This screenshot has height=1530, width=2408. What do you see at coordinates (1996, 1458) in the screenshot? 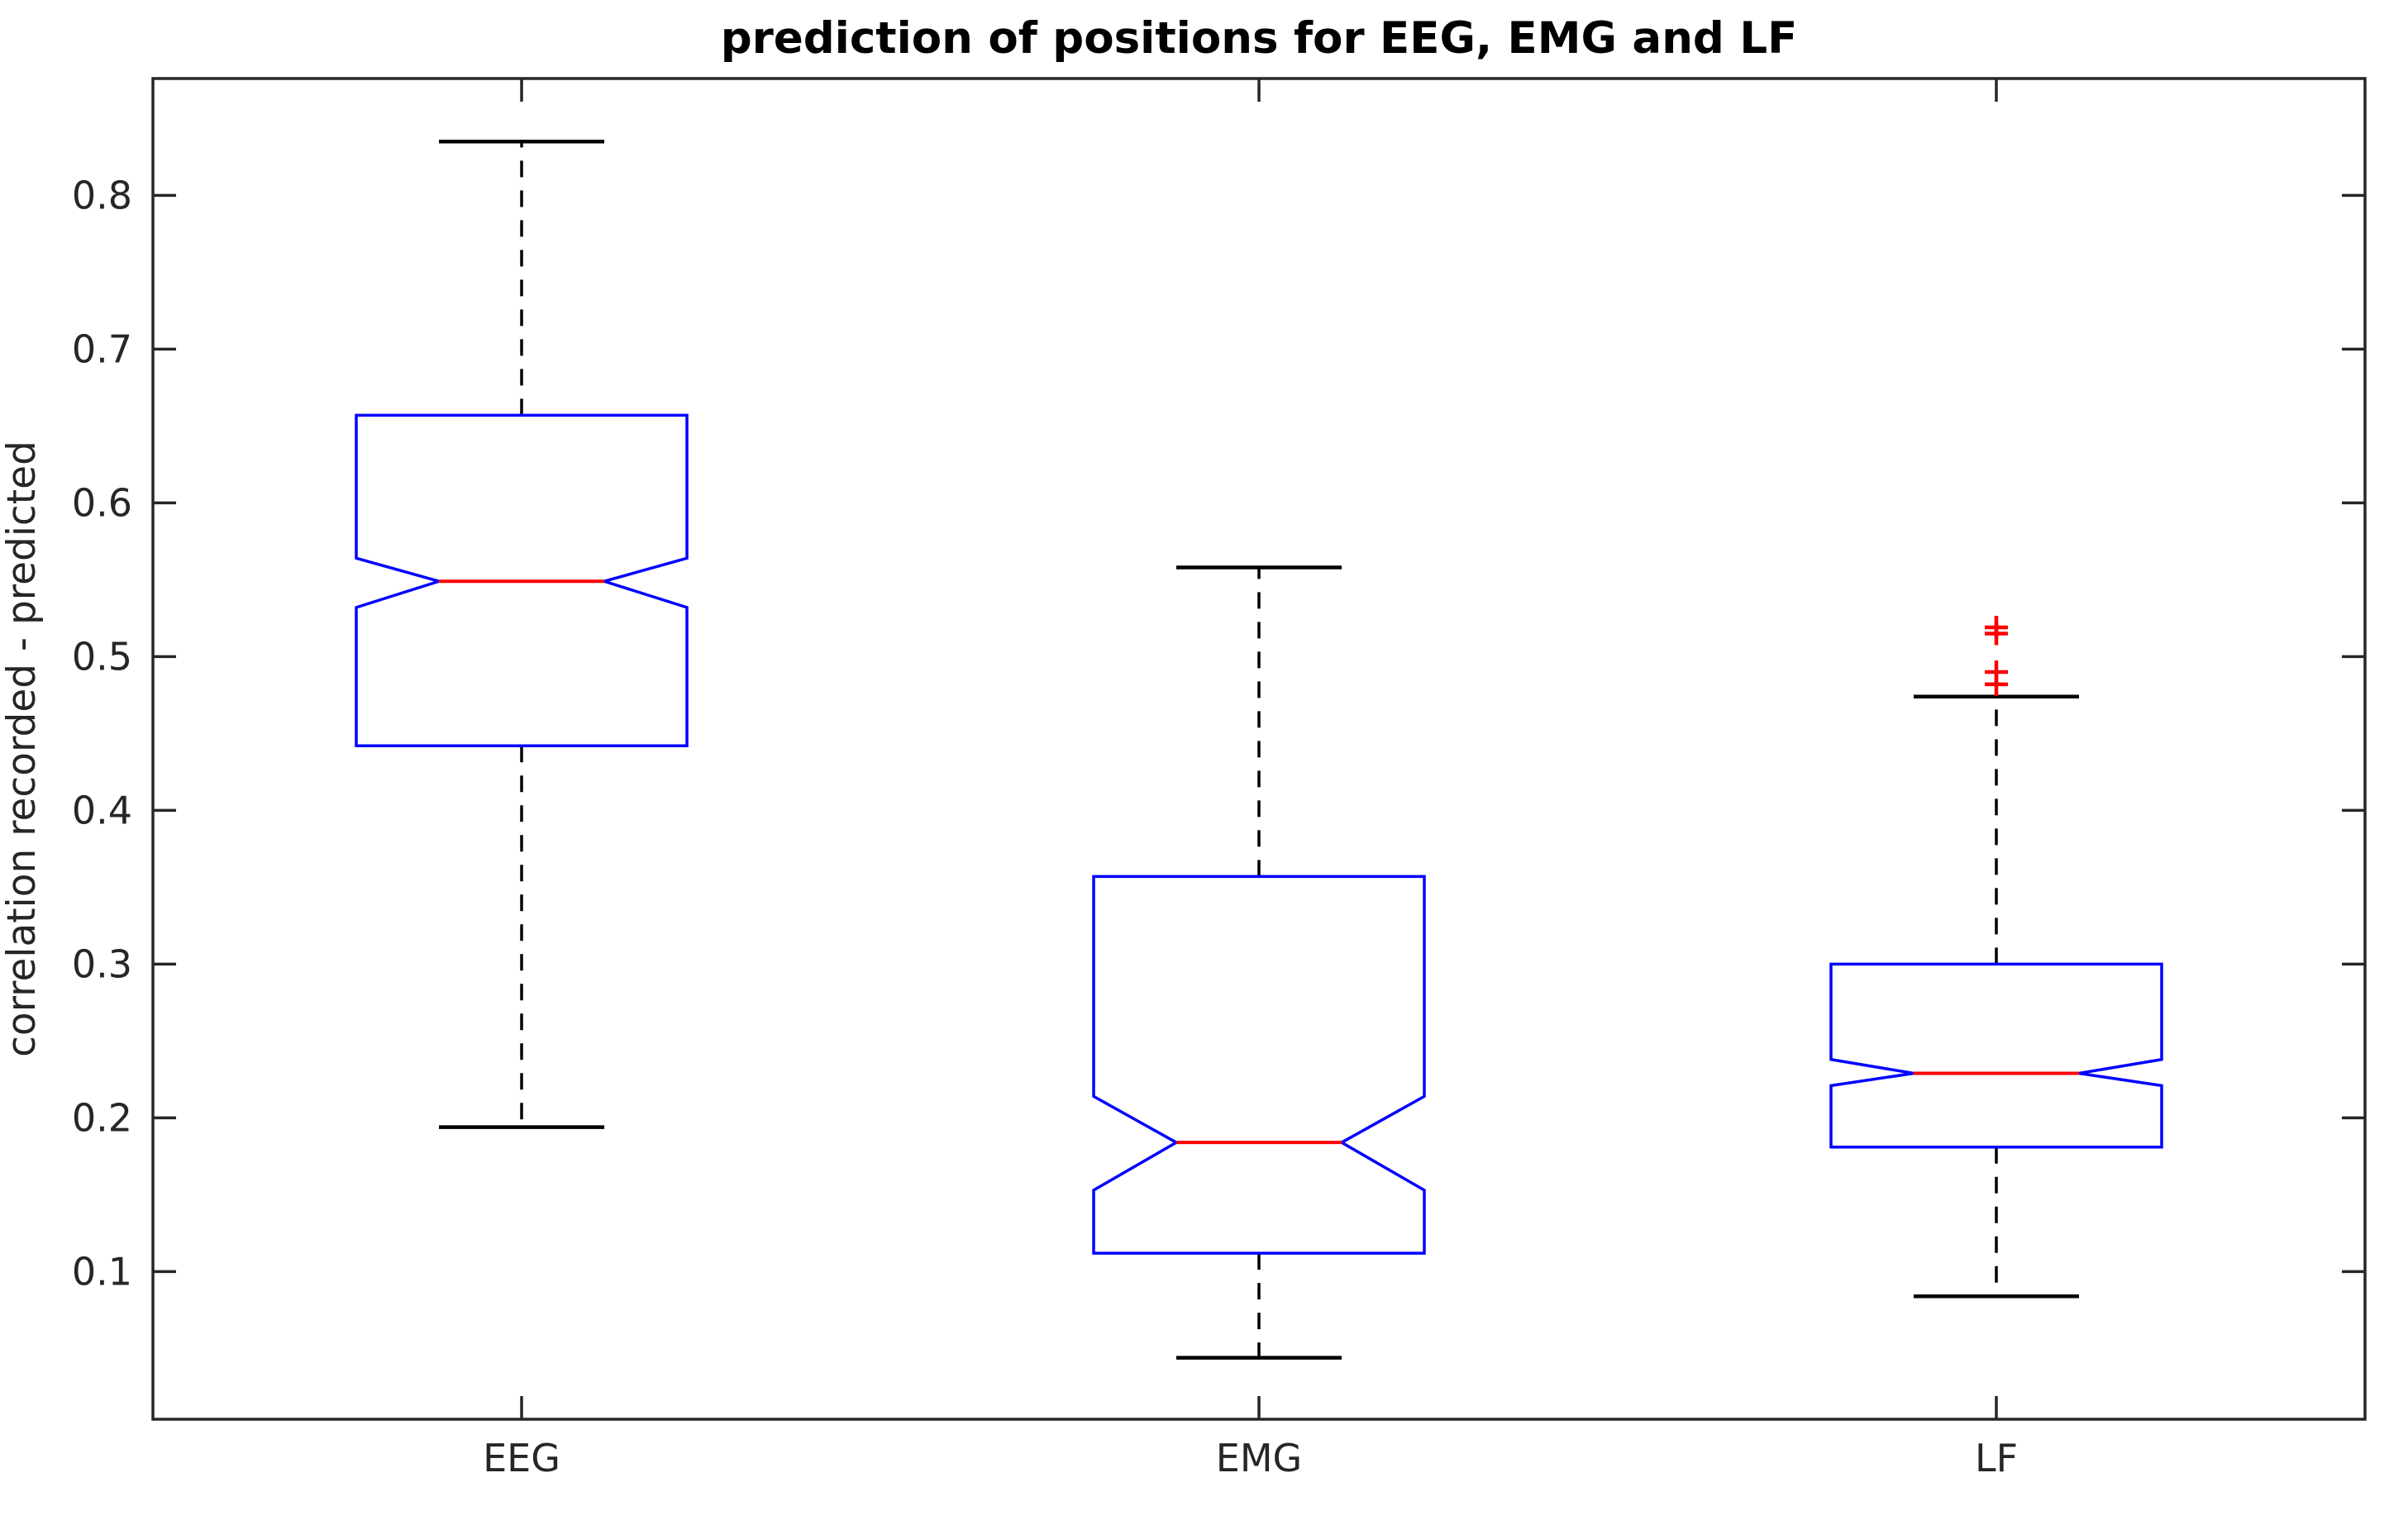
I see `x-tick-label: LF` at bounding box center [1996, 1458].